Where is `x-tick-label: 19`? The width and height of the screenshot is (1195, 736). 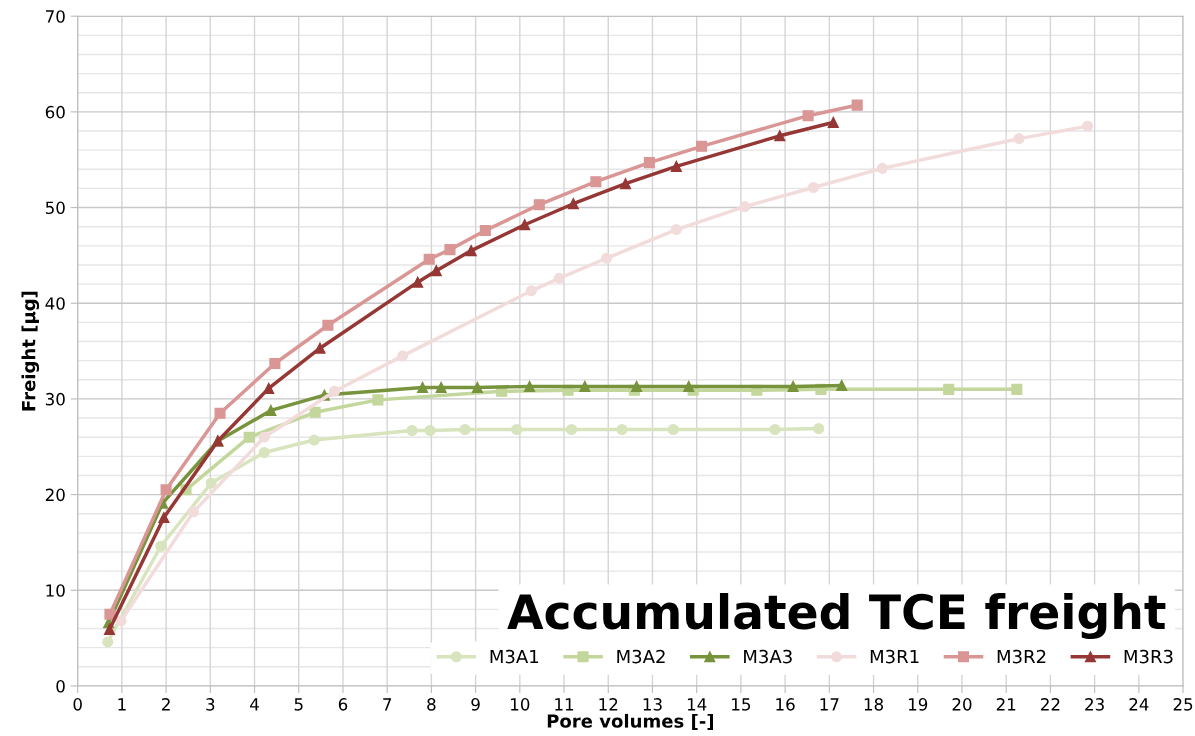 x-tick-label: 19 is located at coordinates (918, 704).